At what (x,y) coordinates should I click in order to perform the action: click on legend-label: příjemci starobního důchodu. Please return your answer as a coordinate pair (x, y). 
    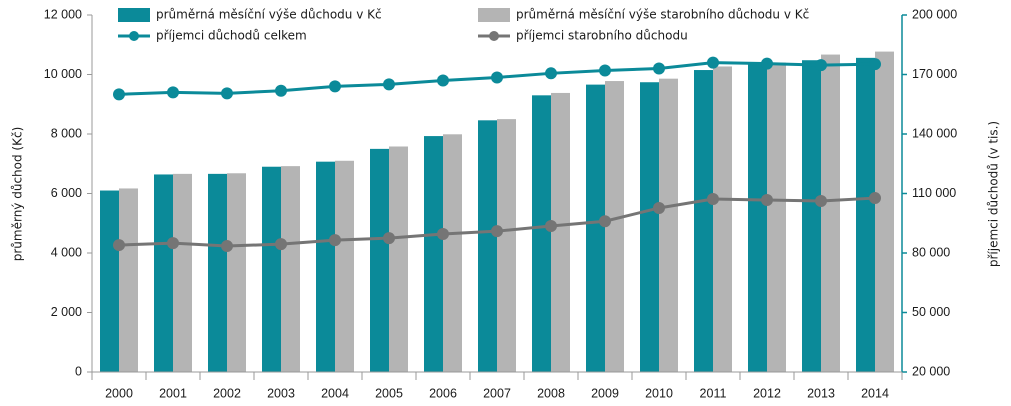
    Looking at the image, I should click on (602, 36).